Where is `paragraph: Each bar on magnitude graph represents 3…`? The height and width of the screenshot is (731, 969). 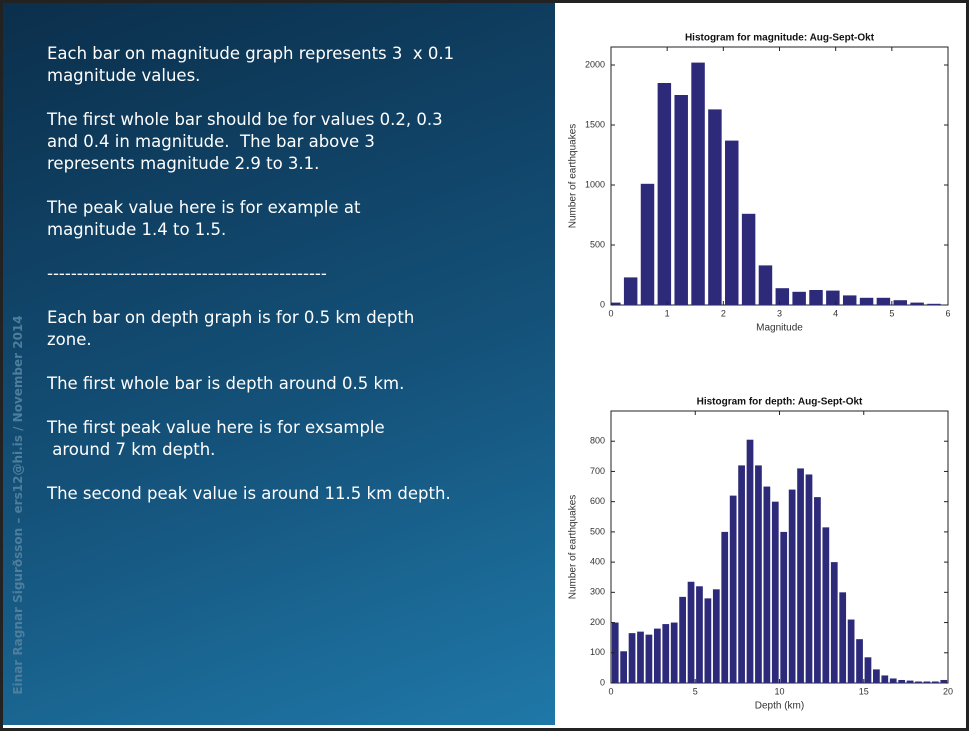
paragraph: Each bar on magnitude graph represents 3… is located at coordinates (297, 65).